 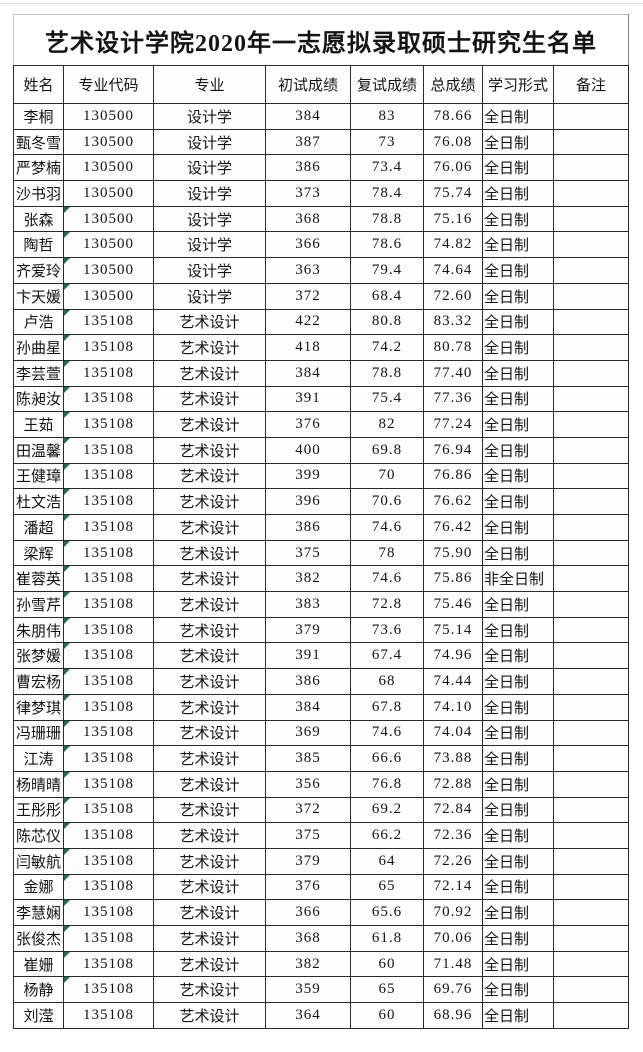 What do you see at coordinates (387, 681) in the screenshot?
I see `cell-retest-score: 68` at bounding box center [387, 681].